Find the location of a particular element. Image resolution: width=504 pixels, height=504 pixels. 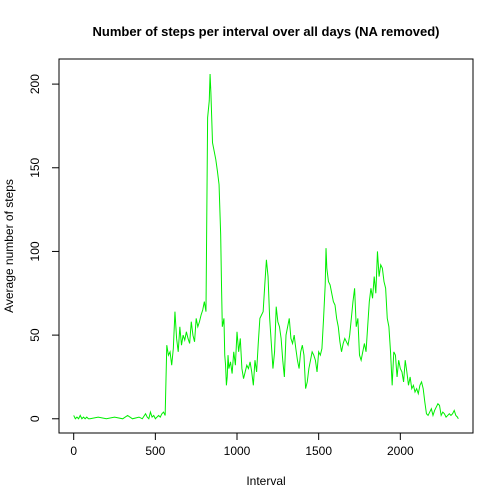

y-tick-label: 100 is located at coordinates (35, 251).